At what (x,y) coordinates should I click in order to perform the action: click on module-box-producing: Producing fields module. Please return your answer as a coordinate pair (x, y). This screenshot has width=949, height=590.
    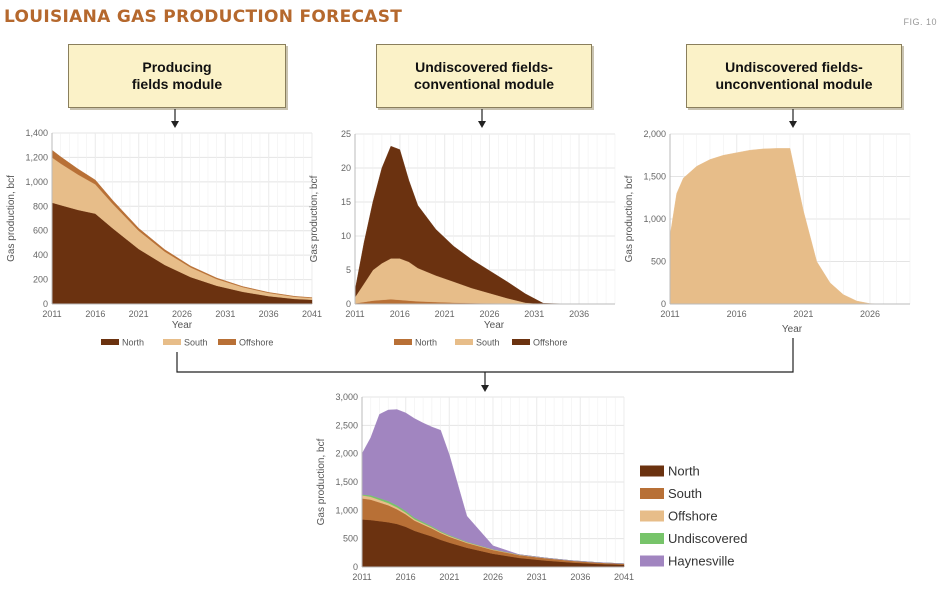
    Looking at the image, I should click on (177, 76).